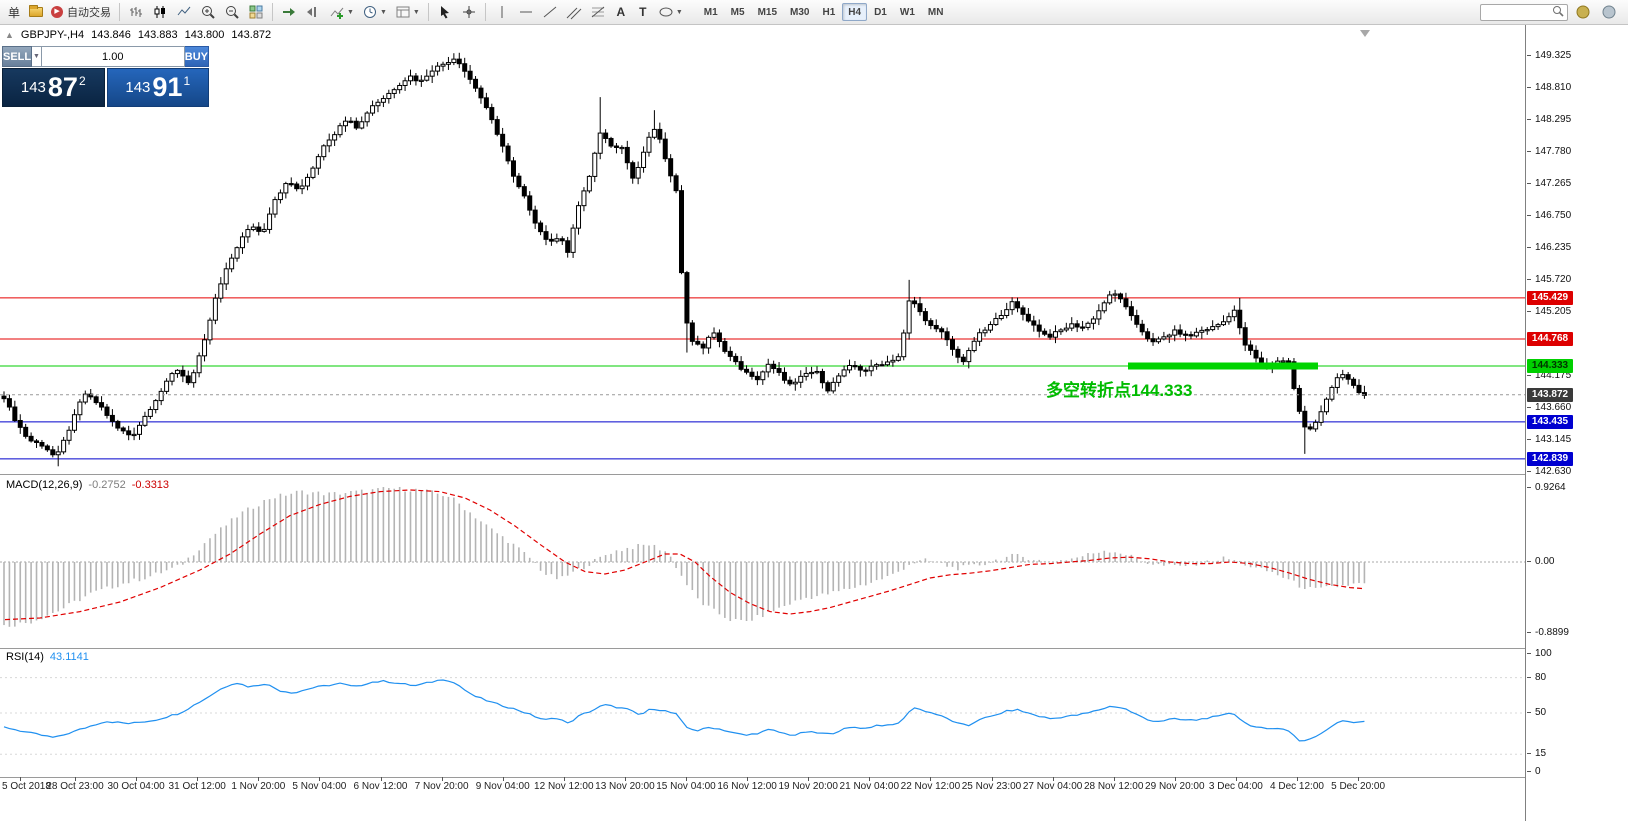  What do you see at coordinates (374, 12) in the screenshot?
I see `periods-button: ▼` at bounding box center [374, 12].